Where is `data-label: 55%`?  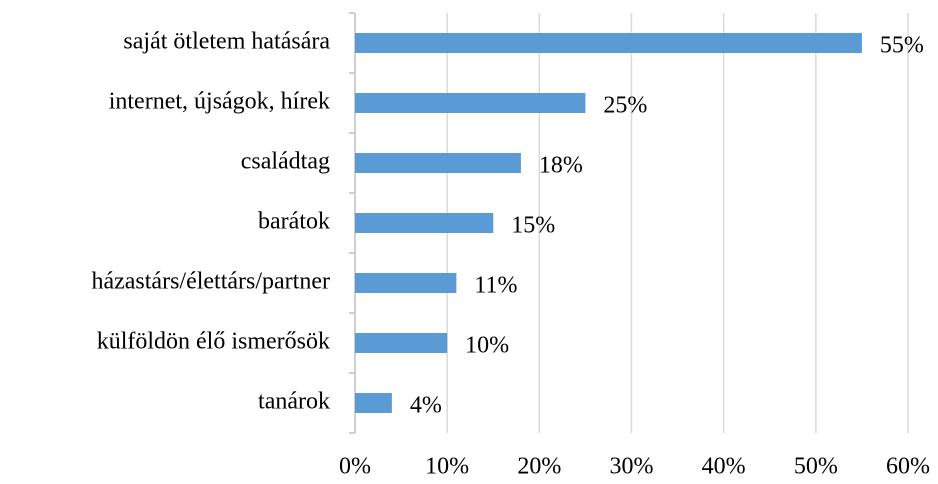
data-label: 55% is located at coordinates (902, 46).